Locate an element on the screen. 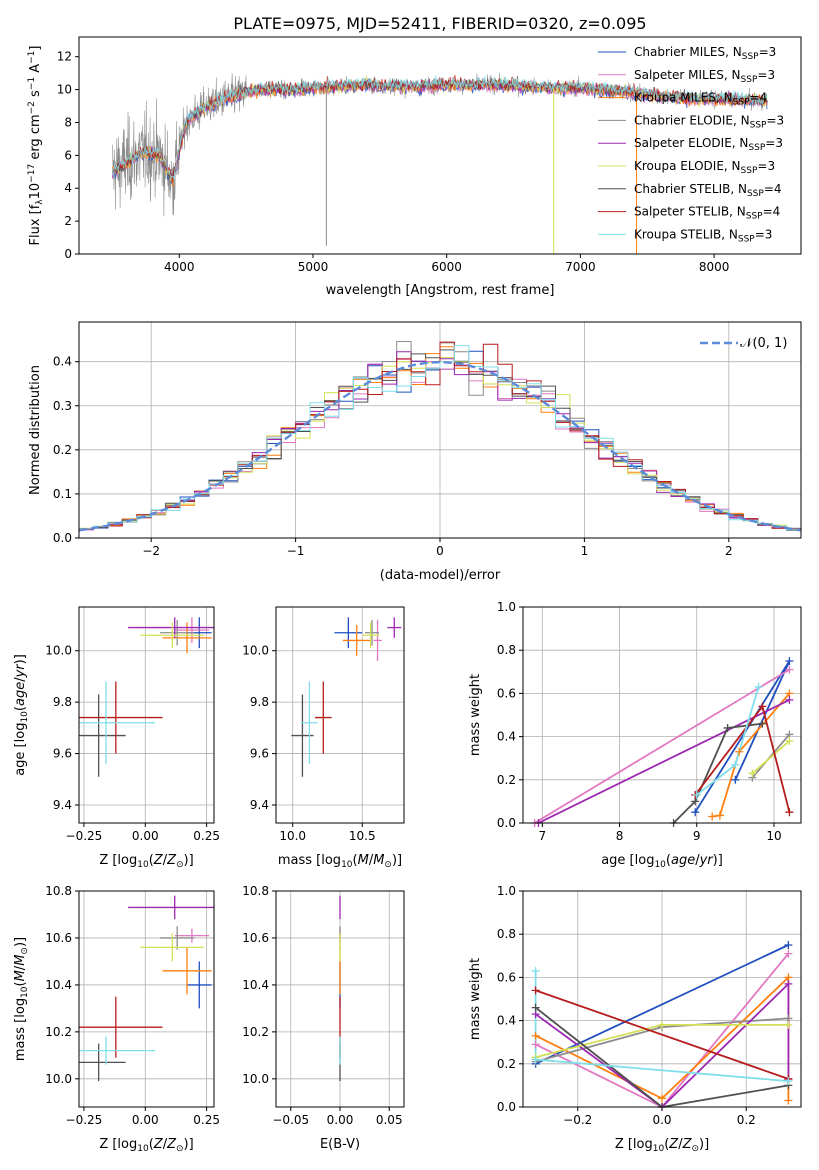 This screenshot has height=1170, width=819. legend-entry: Kroupa STELIB, NSSP=3 is located at coordinates (703, 235).